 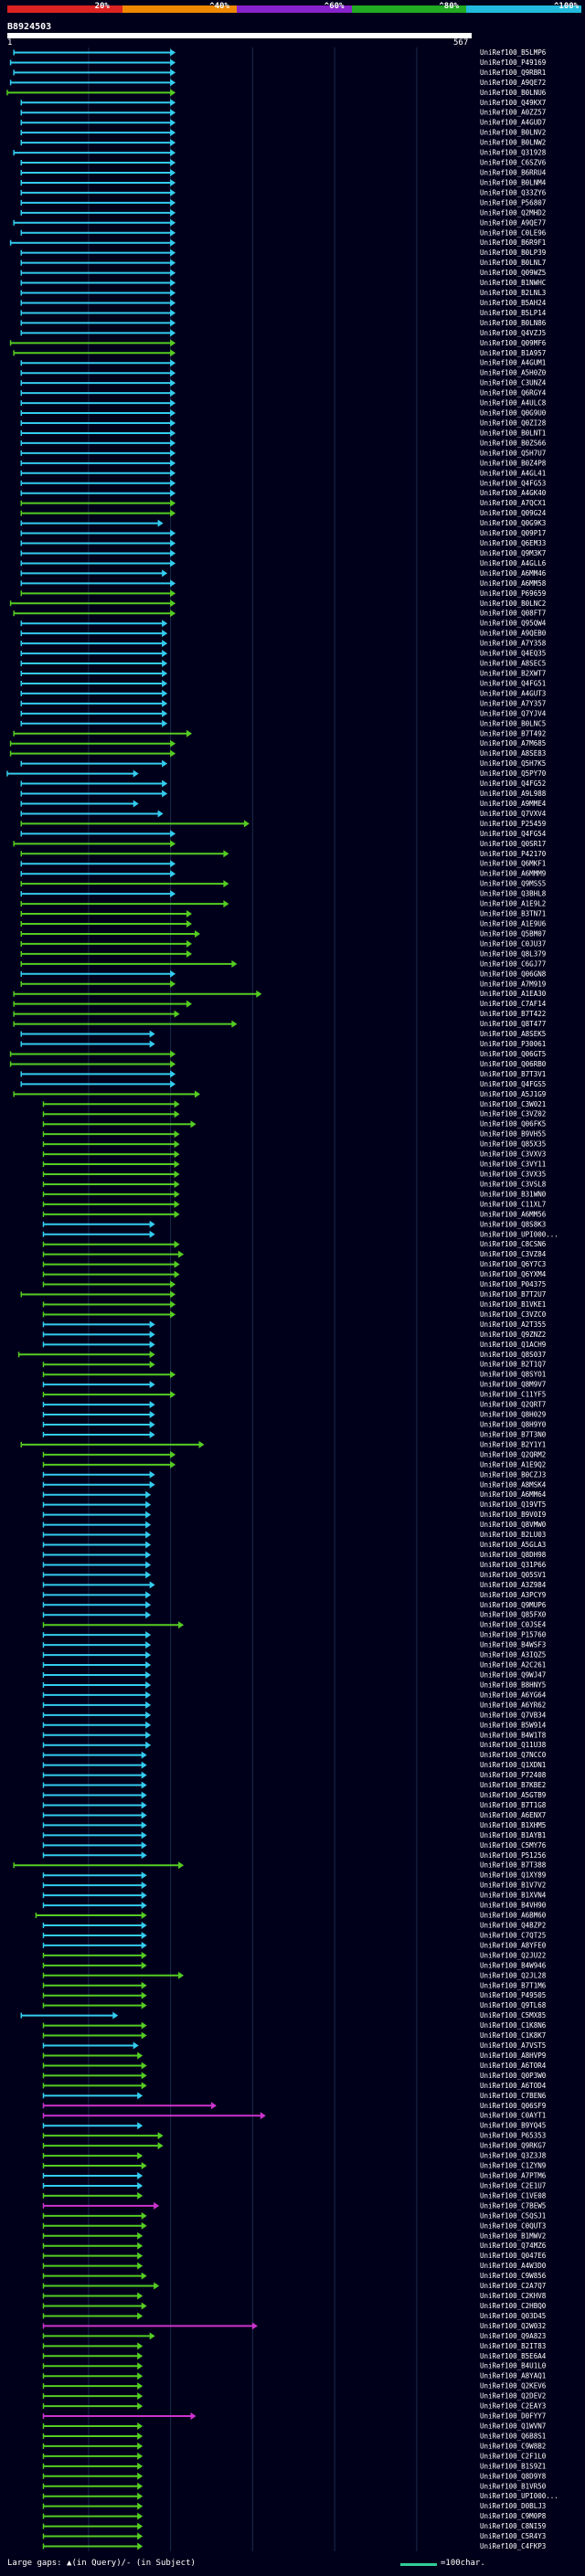 What do you see at coordinates (513, 413) in the screenshot?
I see `hit-label: UniRef100_Q0G9U0` at bounding box center [513, 413].